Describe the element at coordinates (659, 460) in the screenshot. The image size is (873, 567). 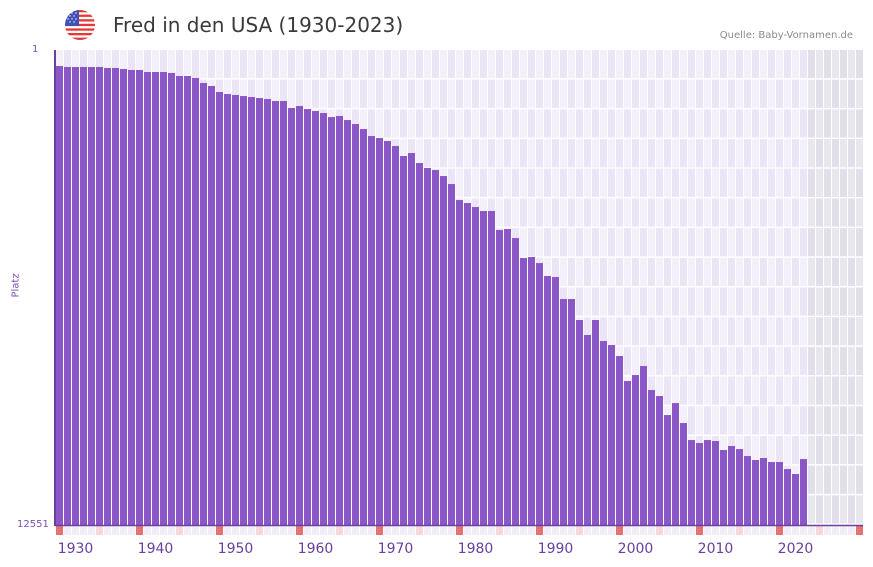
I see `bar-2003` at that location.